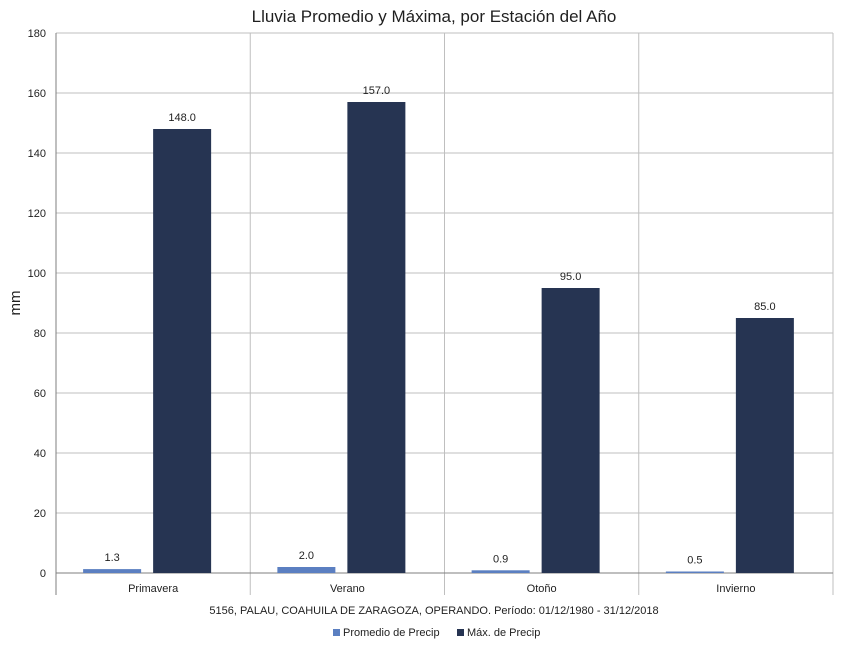 The height and width of the screenshot is (647, 844). I want to click on category-label: Otoño, so click(542, 589).